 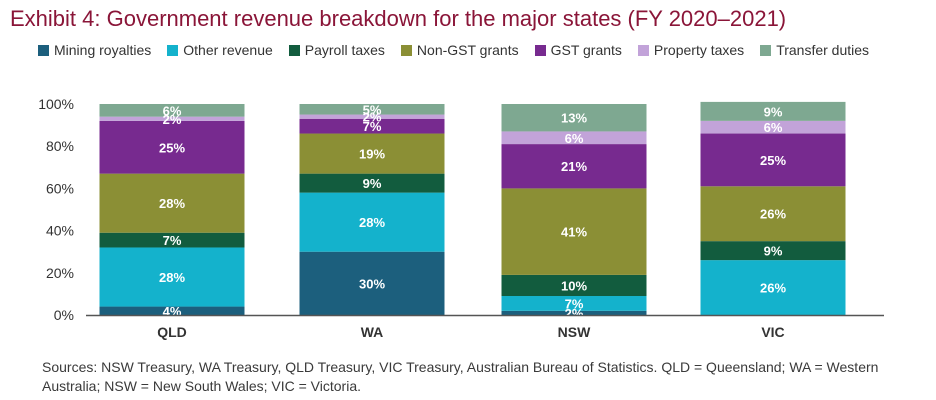 I want to click on bar-segment-gst-grants-nsw, so click(x=574, y=166).